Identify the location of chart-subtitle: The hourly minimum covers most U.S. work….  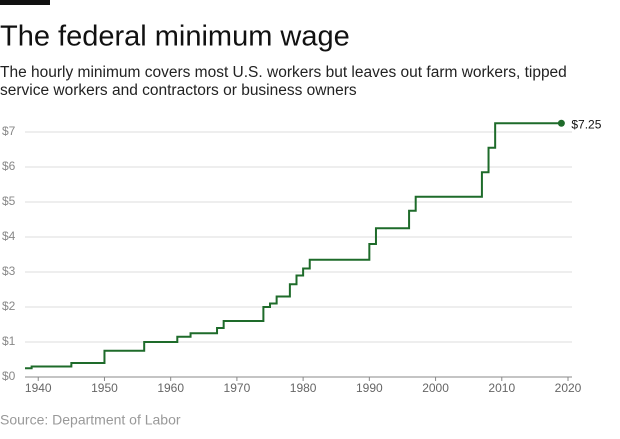
(283, 81).